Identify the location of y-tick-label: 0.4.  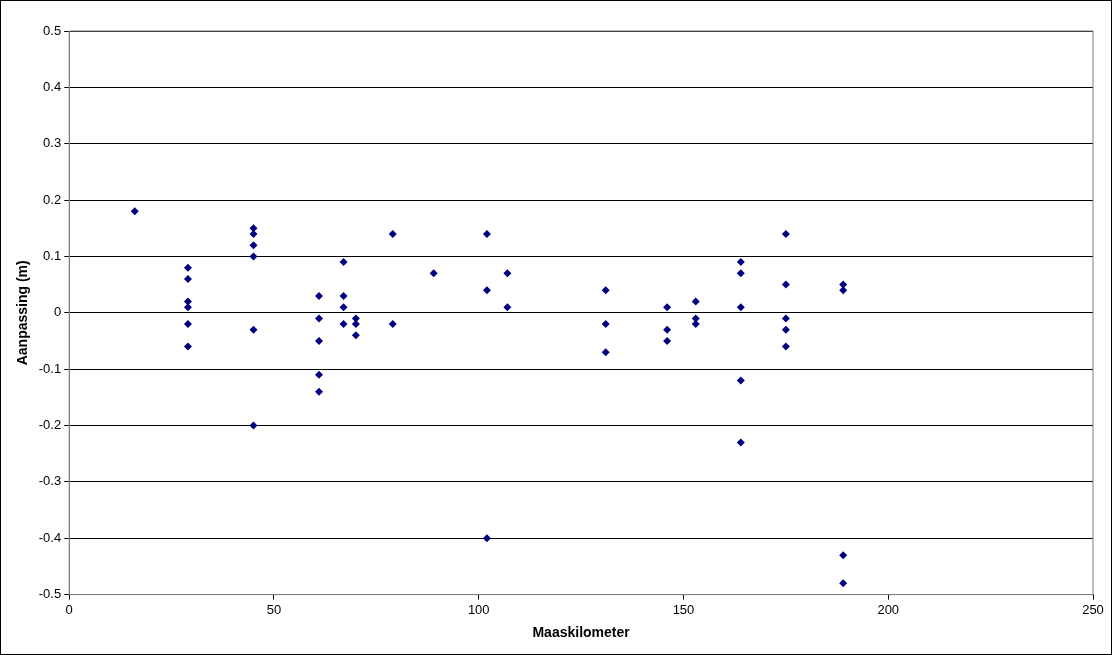
(52, 86).